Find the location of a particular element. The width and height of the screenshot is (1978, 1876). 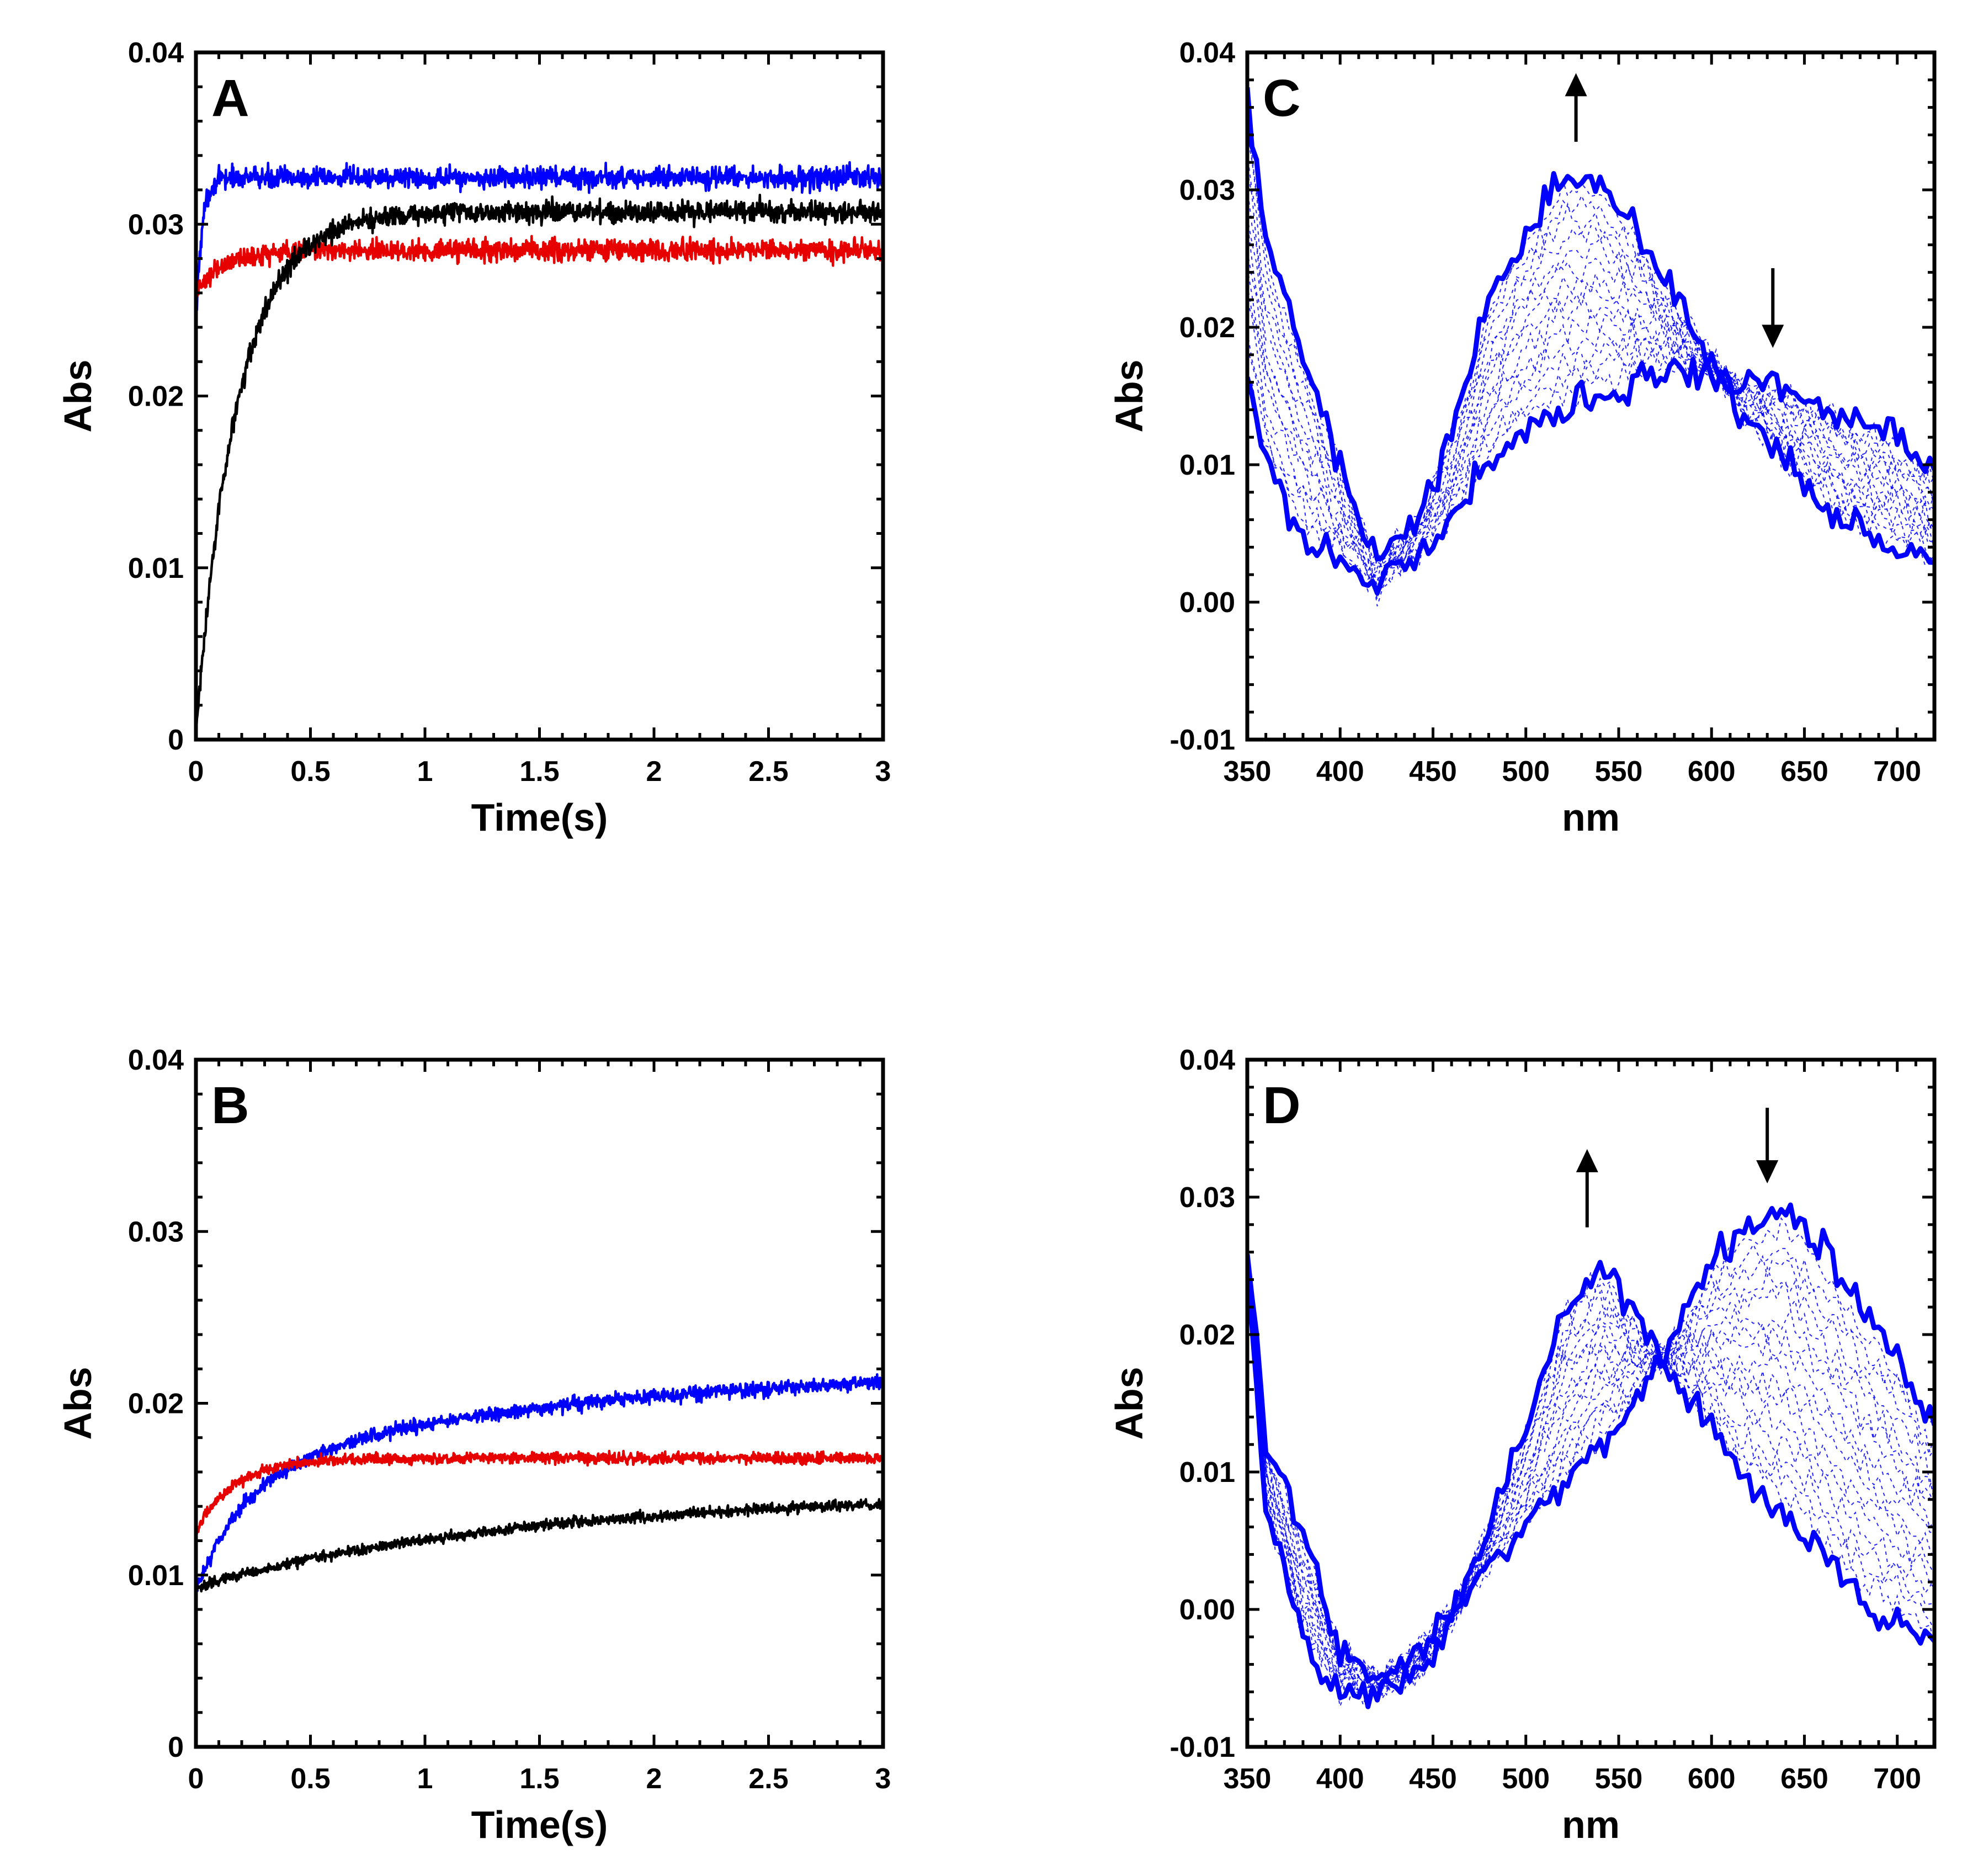

panel-a-x-tick-label: 0 is located at coordinates (196, 772).